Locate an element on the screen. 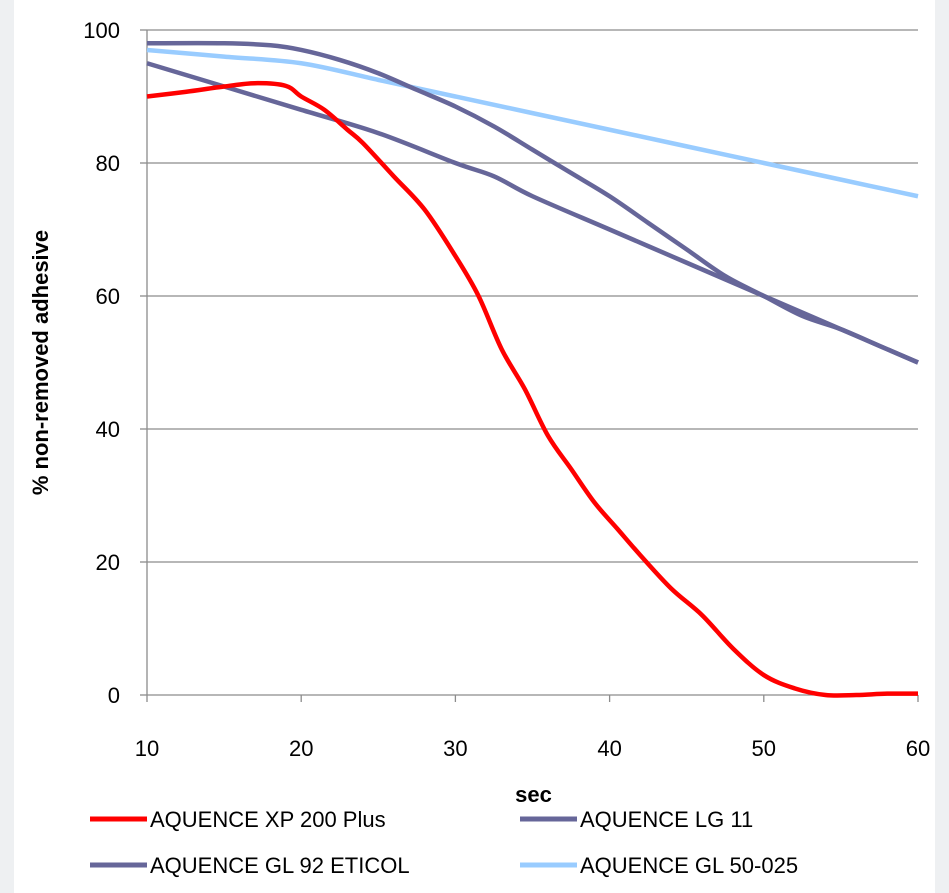 This screenshot has width=949, height=893. x-tick-label: 60 is located at coordinates (918, 748).